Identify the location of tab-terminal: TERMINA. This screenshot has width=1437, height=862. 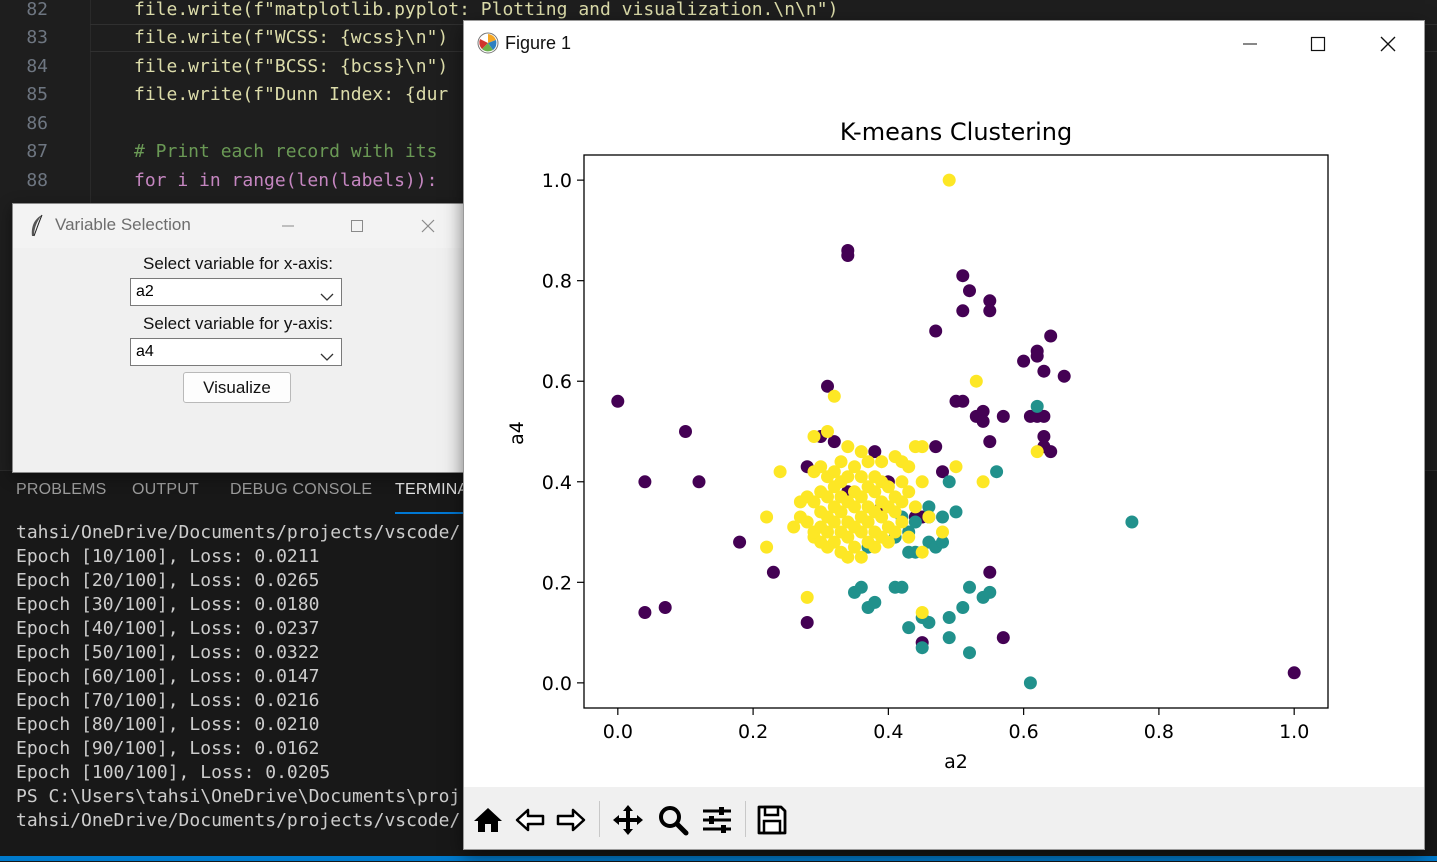
(432, 489).